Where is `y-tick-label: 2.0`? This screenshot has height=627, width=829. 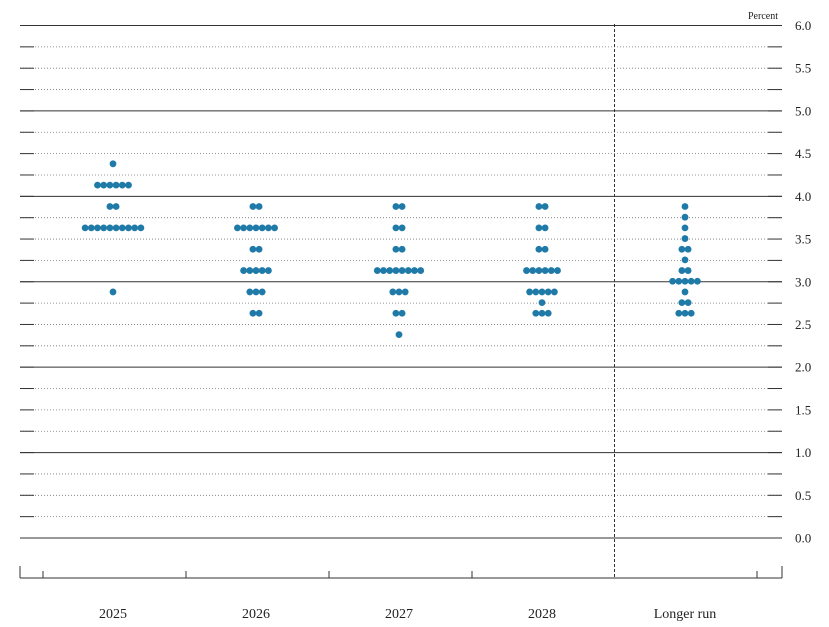 y-tick-label: 2.0 is located at coordinates (803, 367).